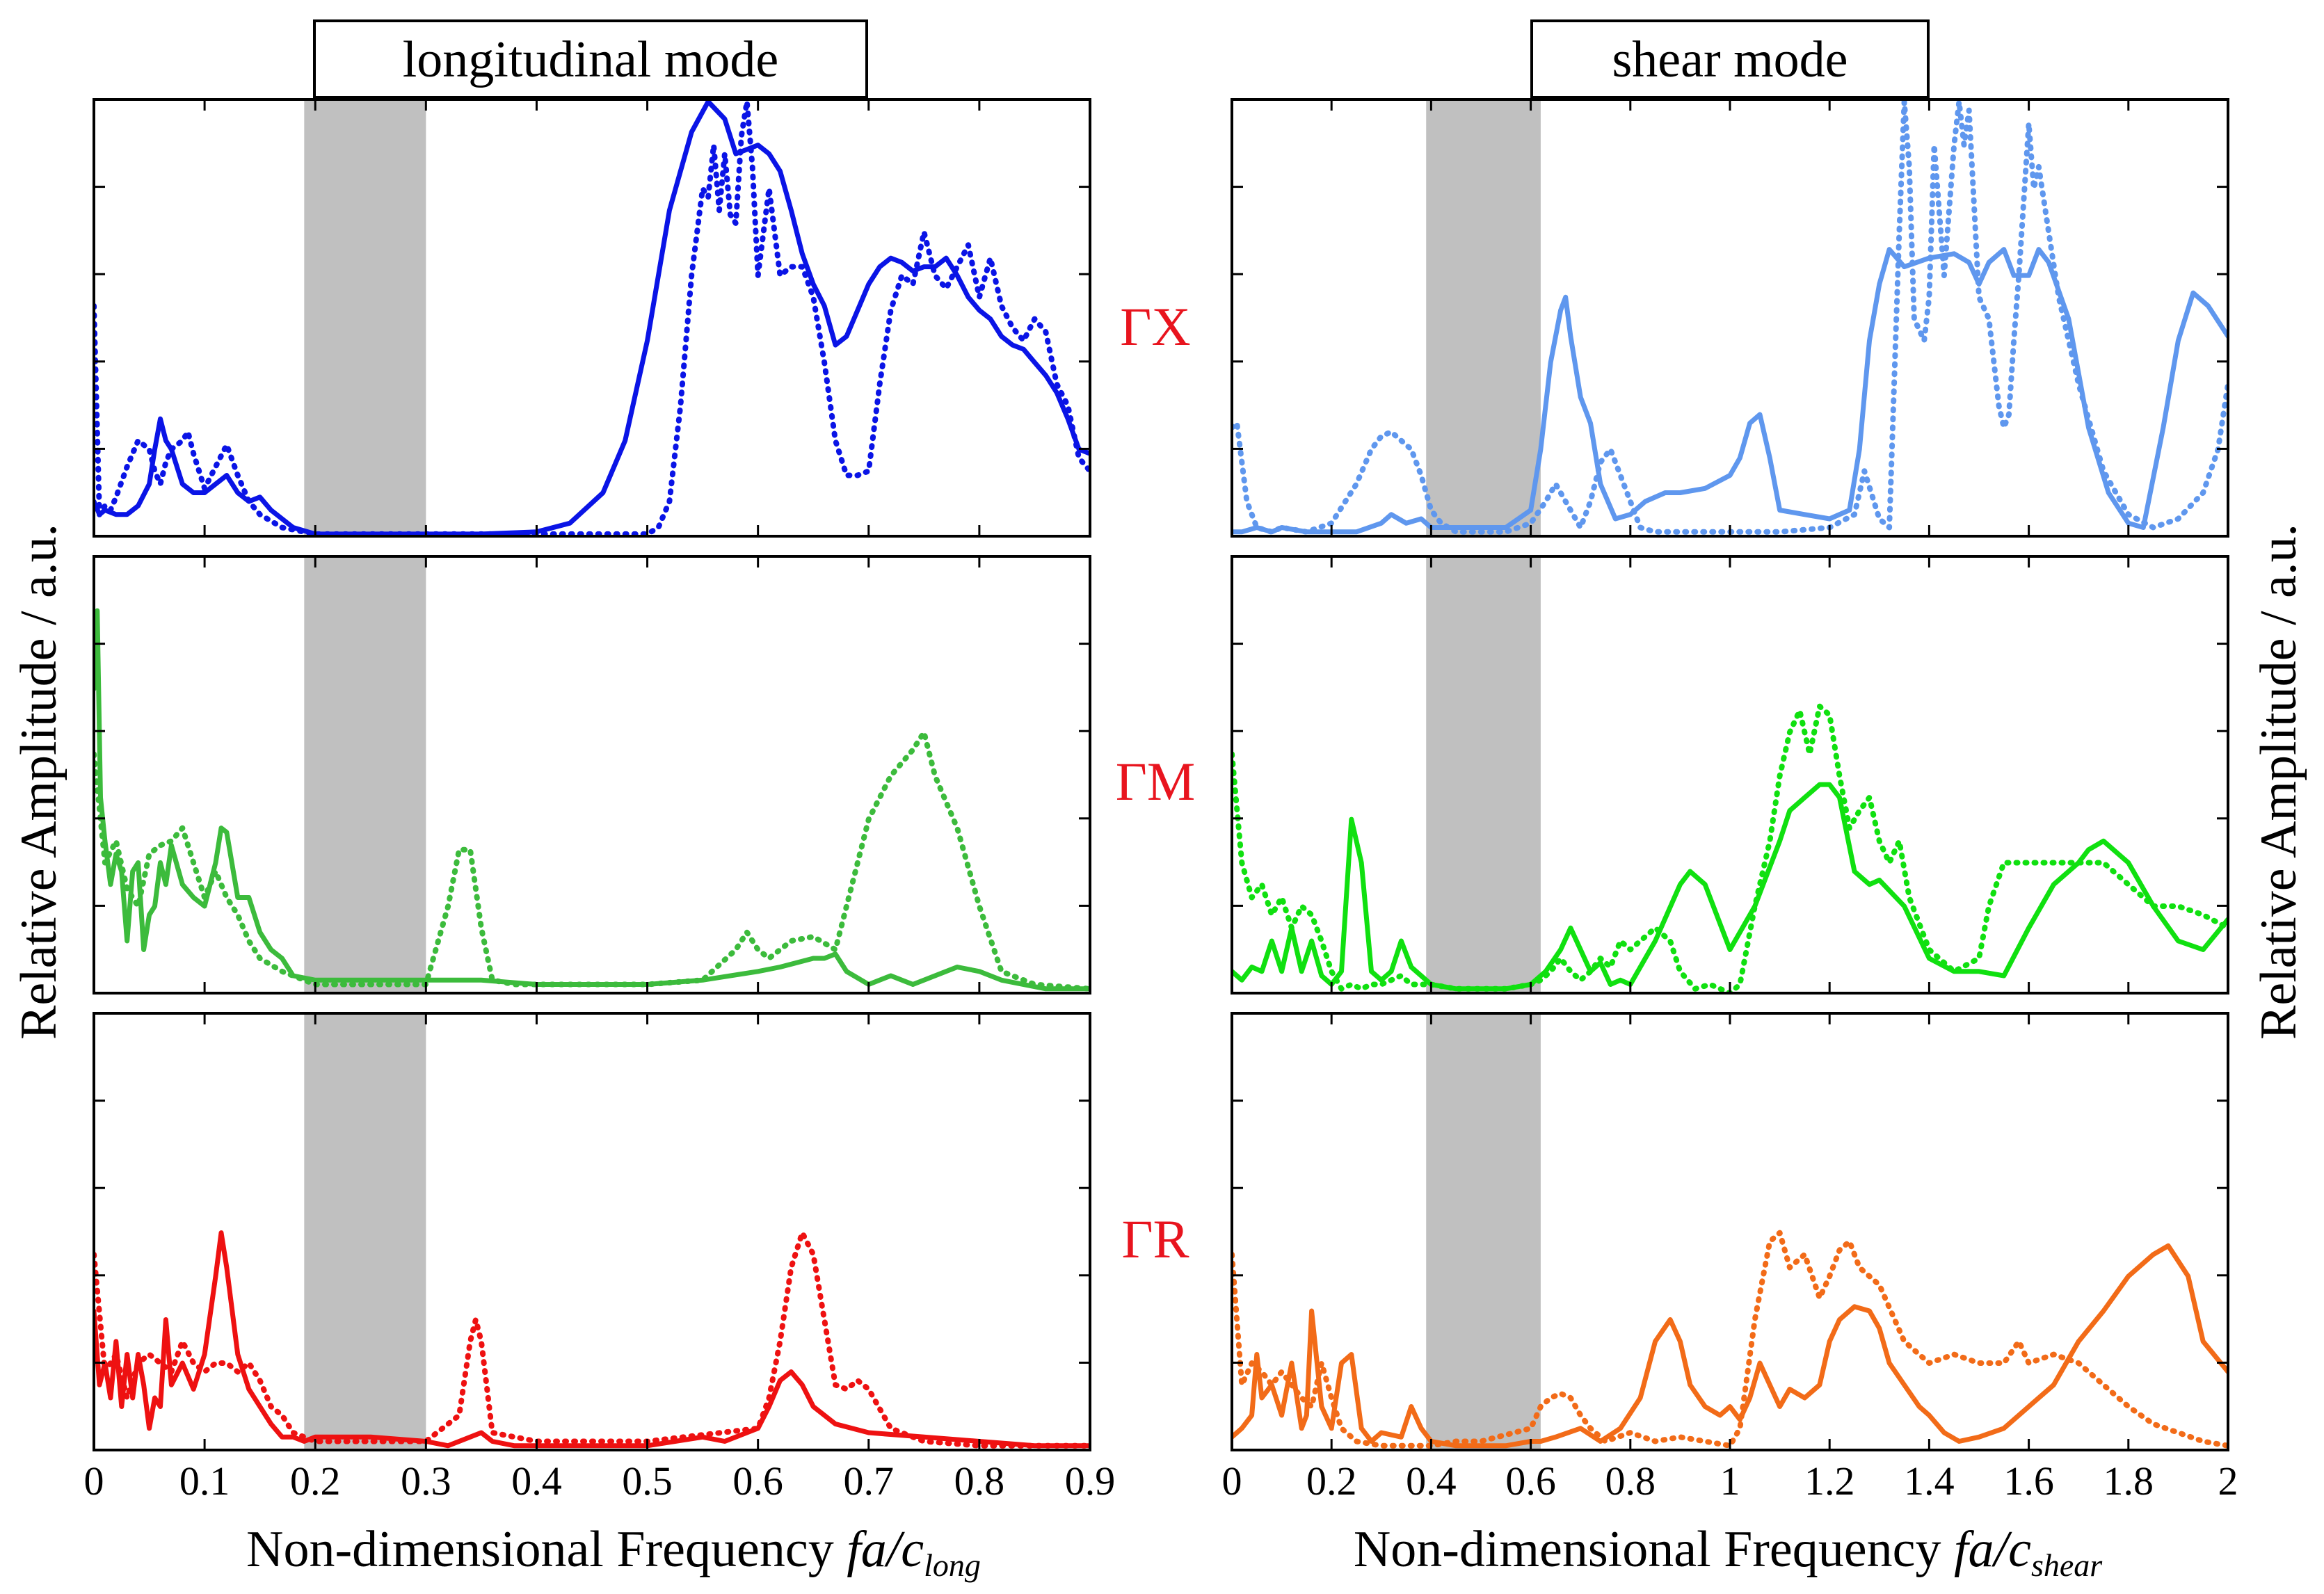  What do you see at coordinates (1728, 1552) in the screenshot?
I see `x-axis-label-shear: Non-dimensional Frequency fa/cshear` at bounding box center [1728, 1552].